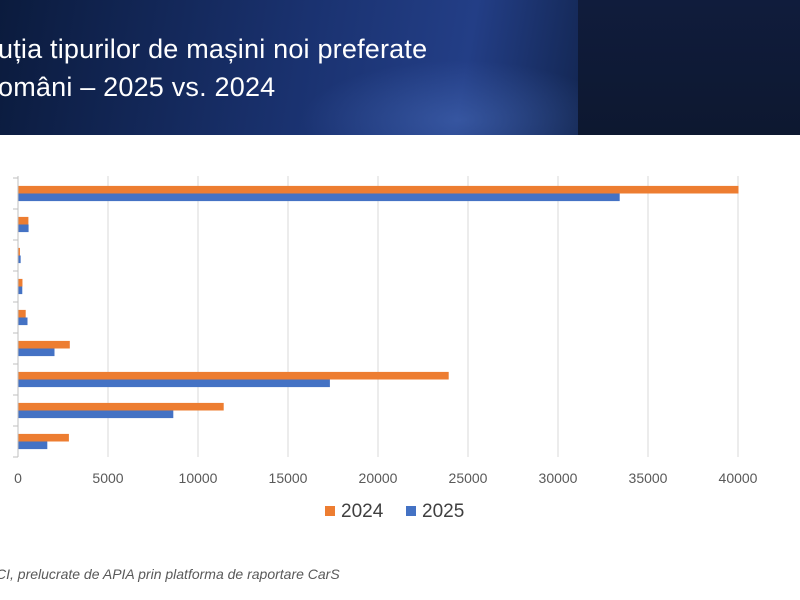 This screenshot has height=600, width=800. I want to click on x-tick-label: 15000, so click(288, 478).